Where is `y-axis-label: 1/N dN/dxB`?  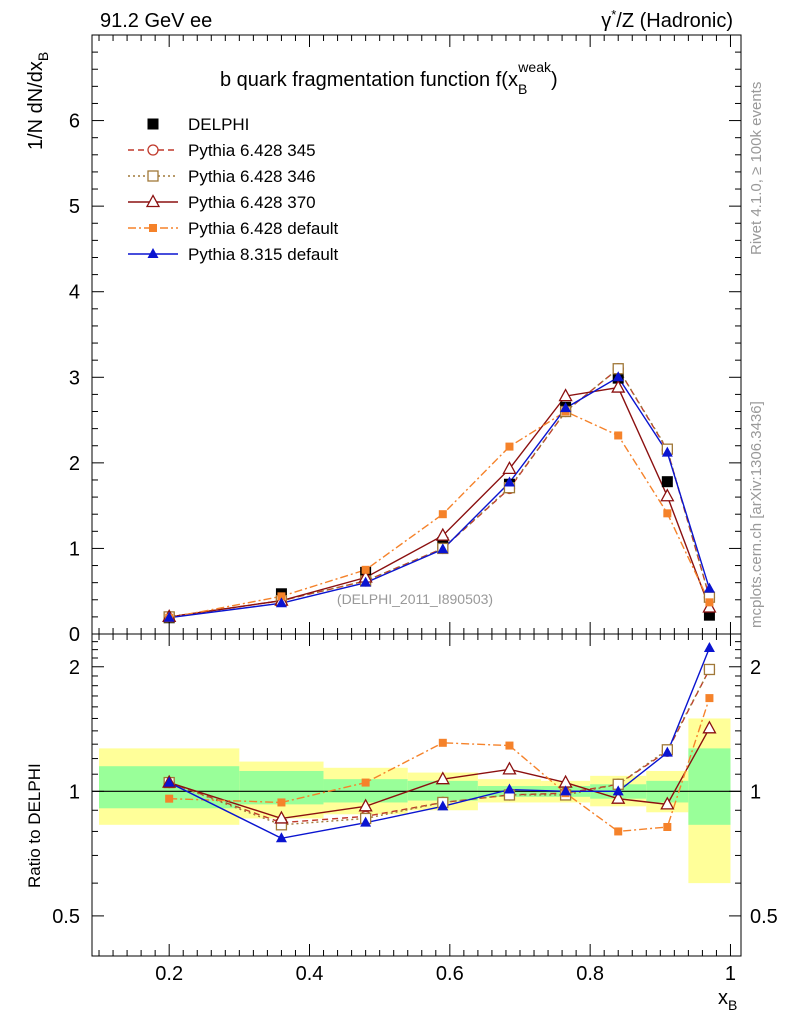 y-axis-label: 1/N dN/dxB is located at coordinates (38, 101).